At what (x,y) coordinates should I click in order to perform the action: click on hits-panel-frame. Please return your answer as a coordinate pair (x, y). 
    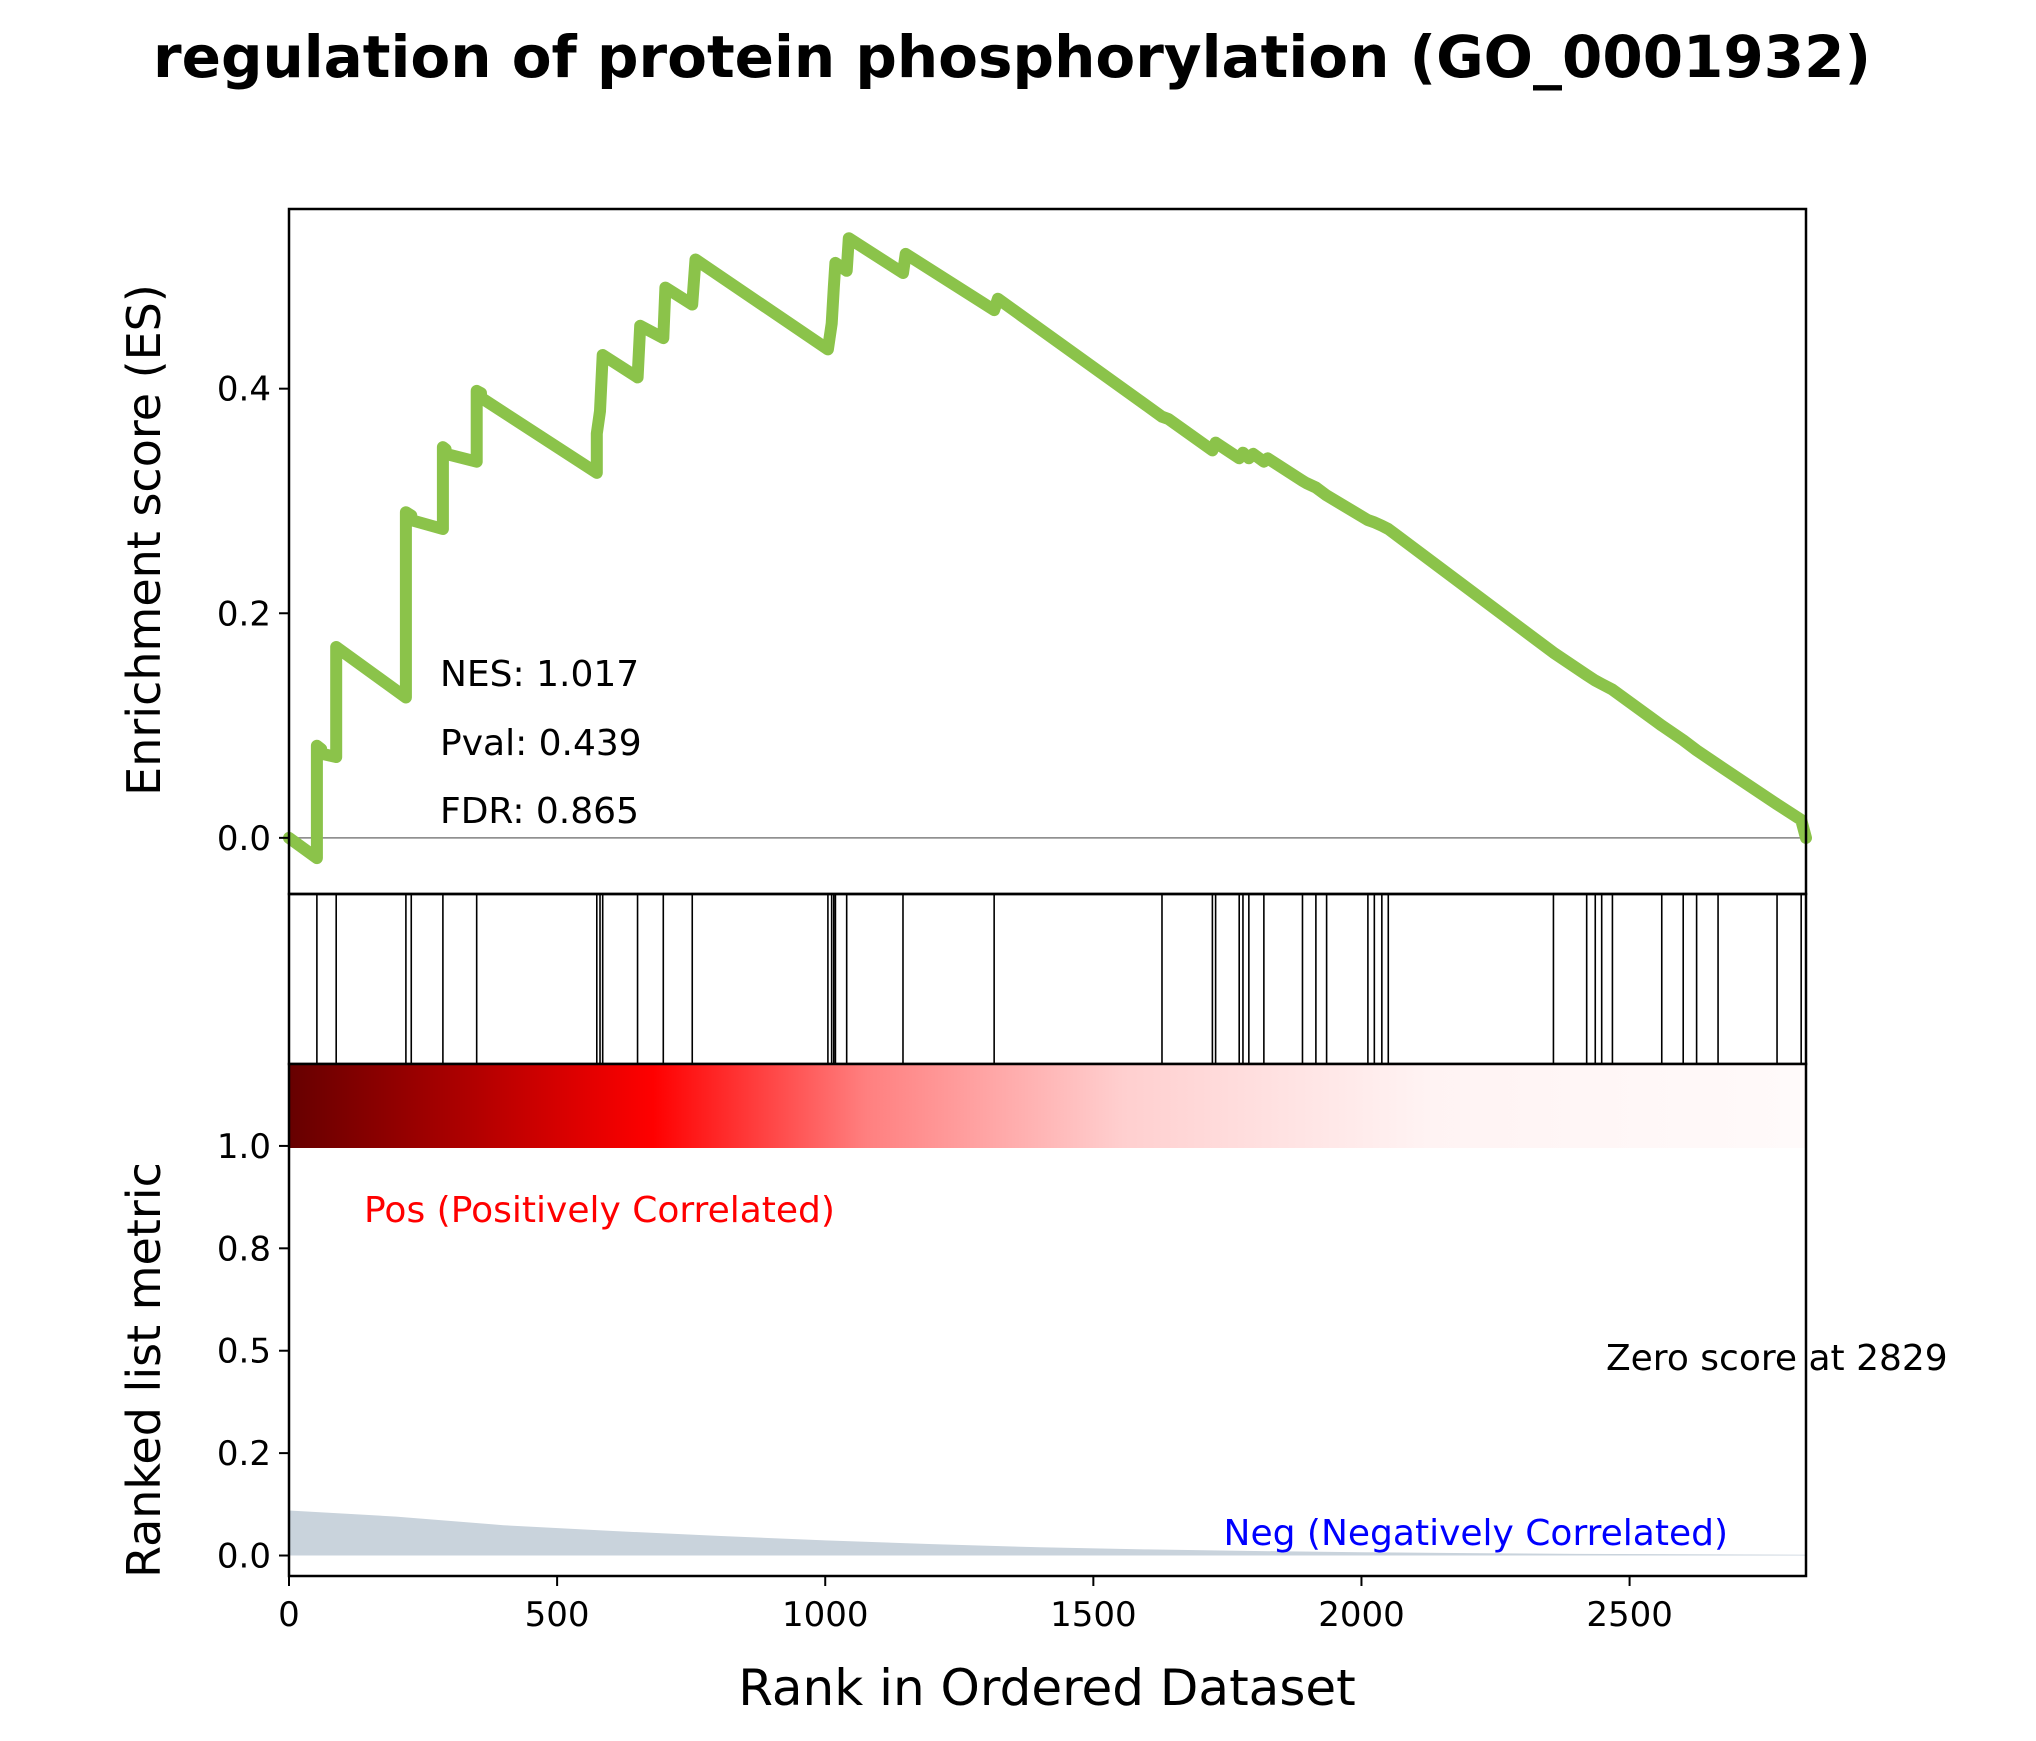
    Looking at the image, I should click on (1047, 979).